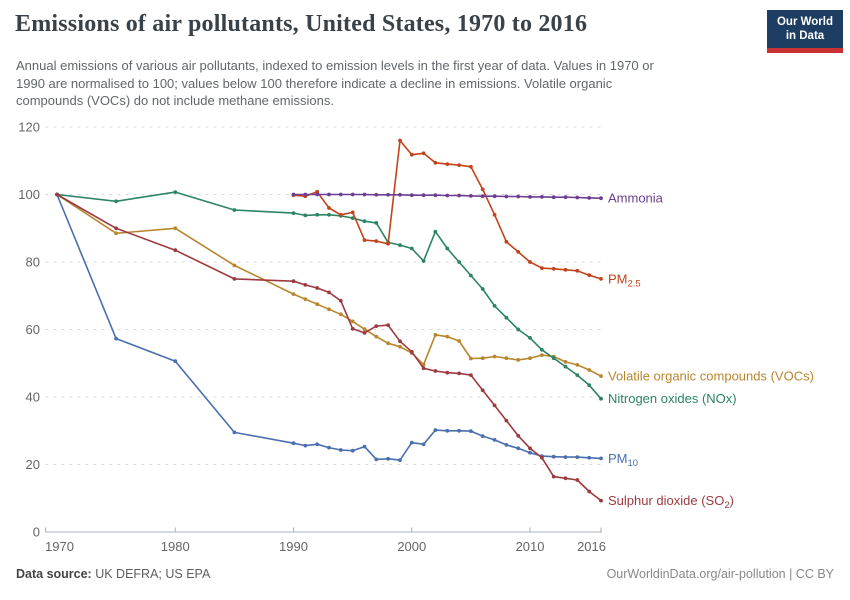  I want to click on x-tick-label: 2016, so click(591, 546).